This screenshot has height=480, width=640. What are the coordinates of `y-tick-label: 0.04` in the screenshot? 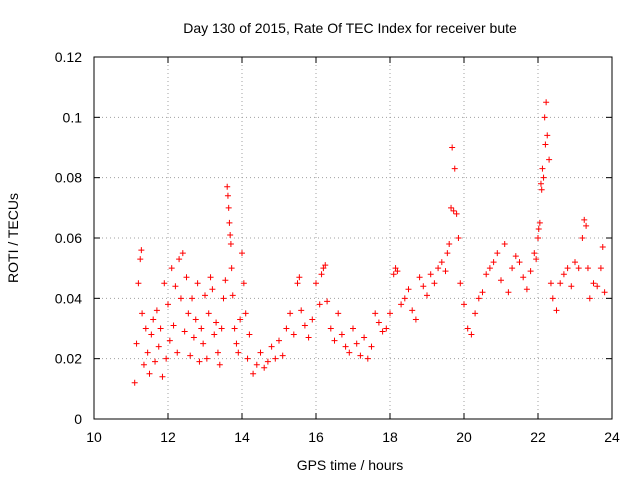 It's located at (68, 298).